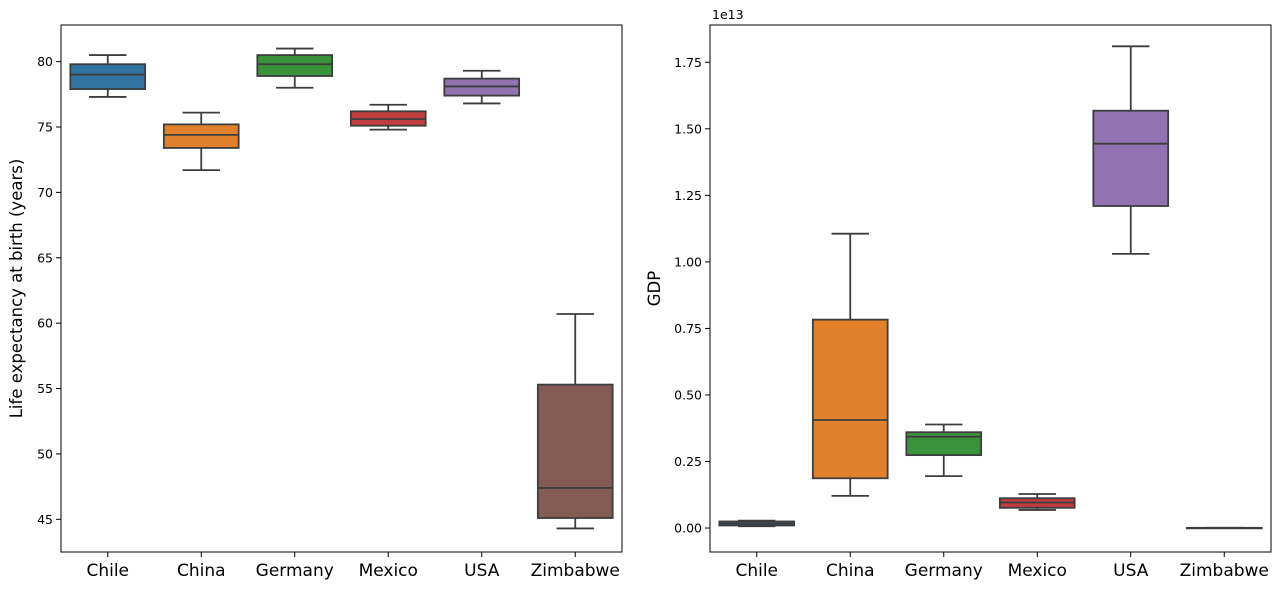  I want to click on y-tick-label: 65, so click(45, 257).